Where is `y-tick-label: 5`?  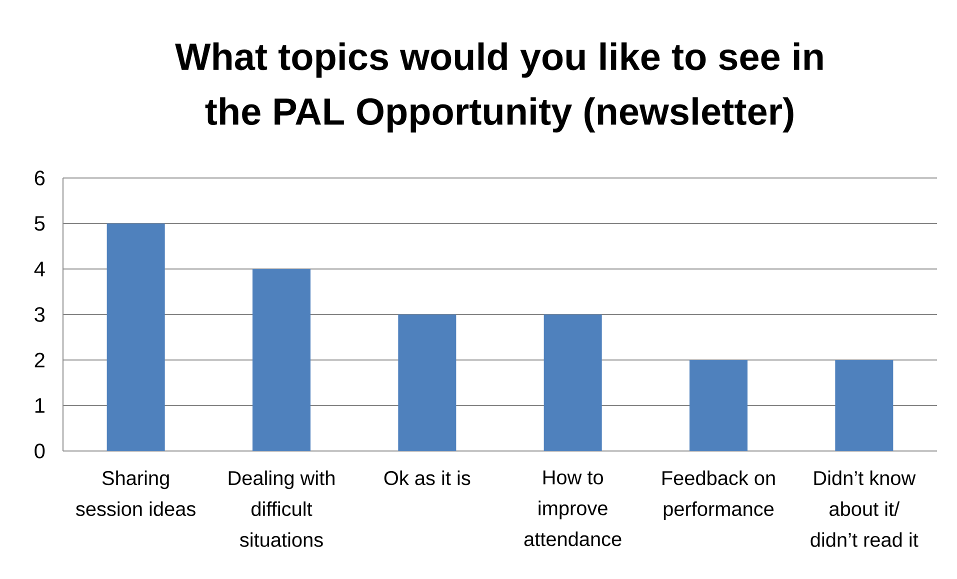
y-tick-label: 5 is located at coordinates (39, 223).